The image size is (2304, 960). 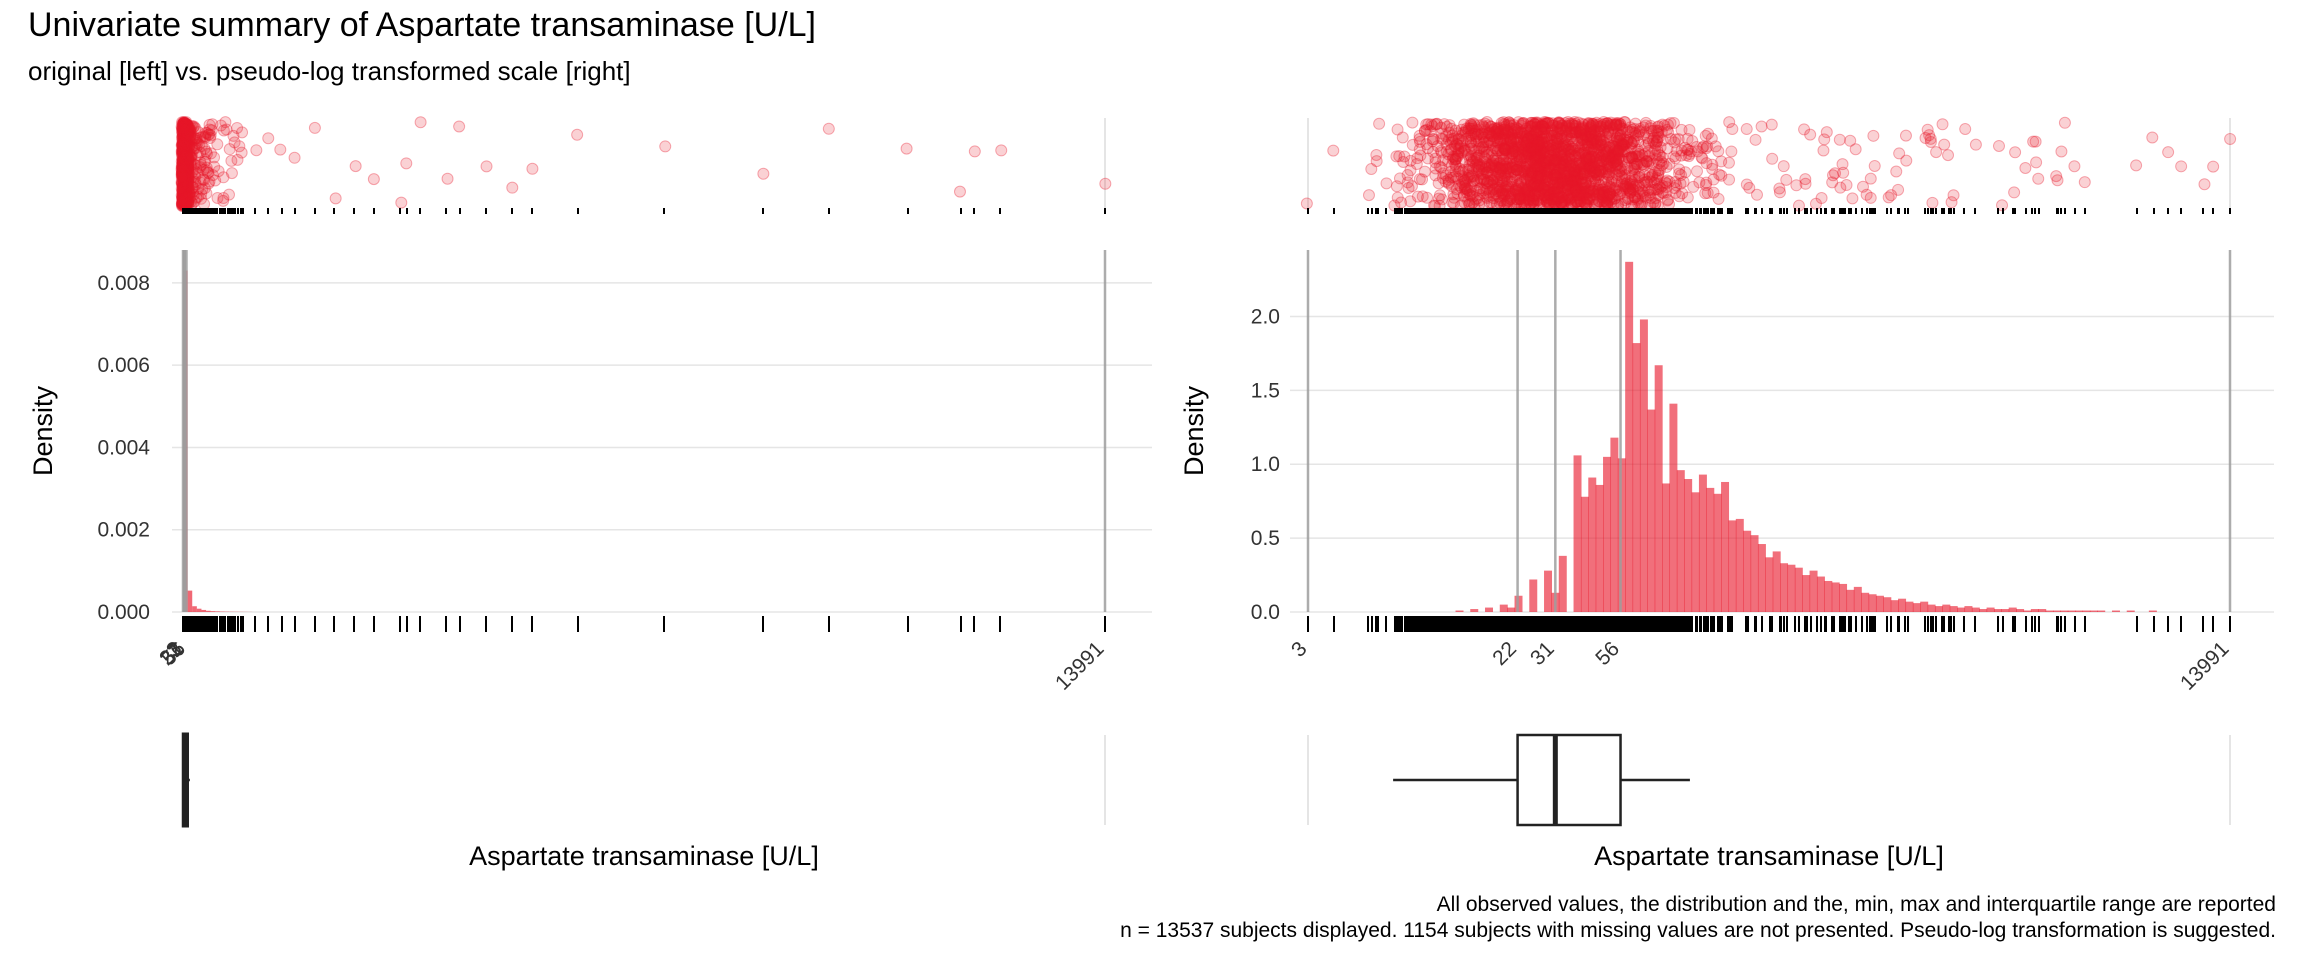 I want to click on panel-left-xtick-label: 13991, so click(x=1080, y=666).